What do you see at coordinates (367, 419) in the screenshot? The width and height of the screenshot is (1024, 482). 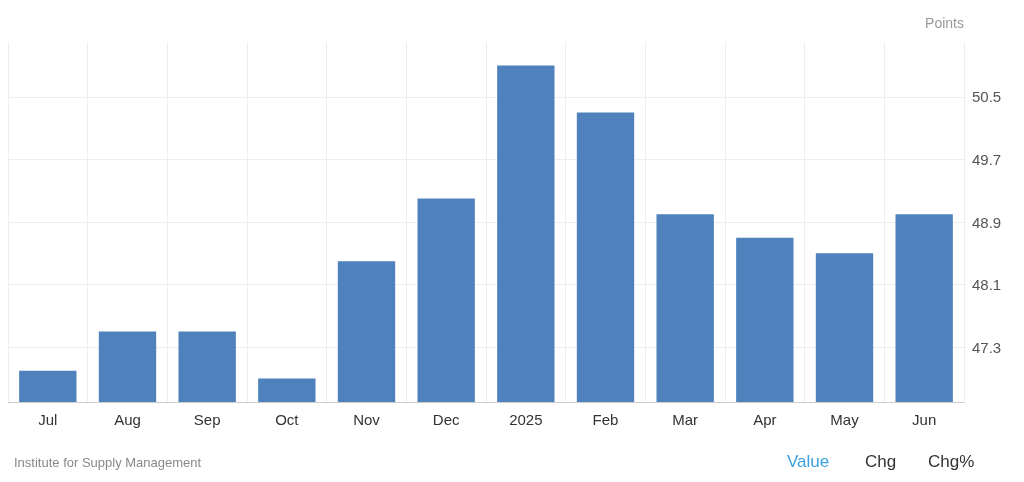 I see `x-tick-label: Nov` at bounding box center [367, 419].